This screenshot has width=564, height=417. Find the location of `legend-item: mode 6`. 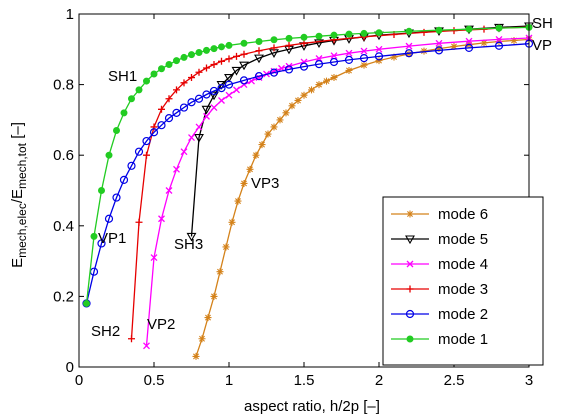

legend-item: mode 6 is located at coordinates (439, 214).